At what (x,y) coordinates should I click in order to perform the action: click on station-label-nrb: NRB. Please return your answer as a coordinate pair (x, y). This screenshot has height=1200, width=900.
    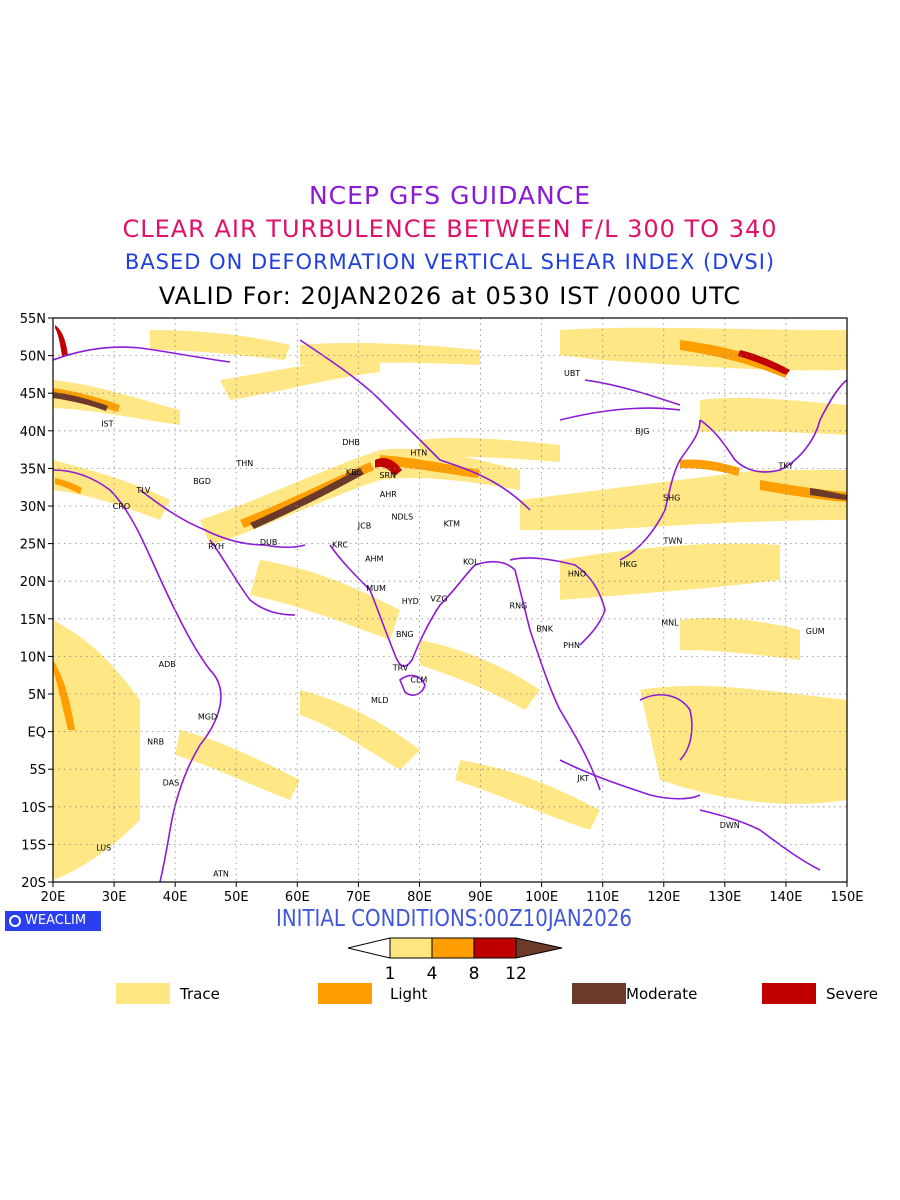
    Looking at the image, I should click on (155, 741).